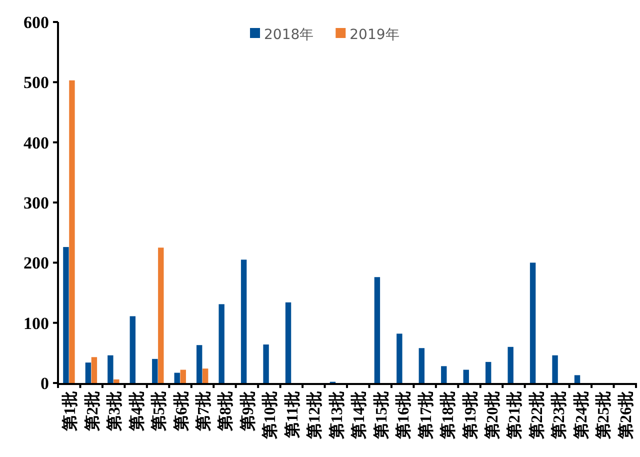 The height and width of the screenshot is (457, 640). I want to click on x-tick-label: 第25批, so click(603, 415).